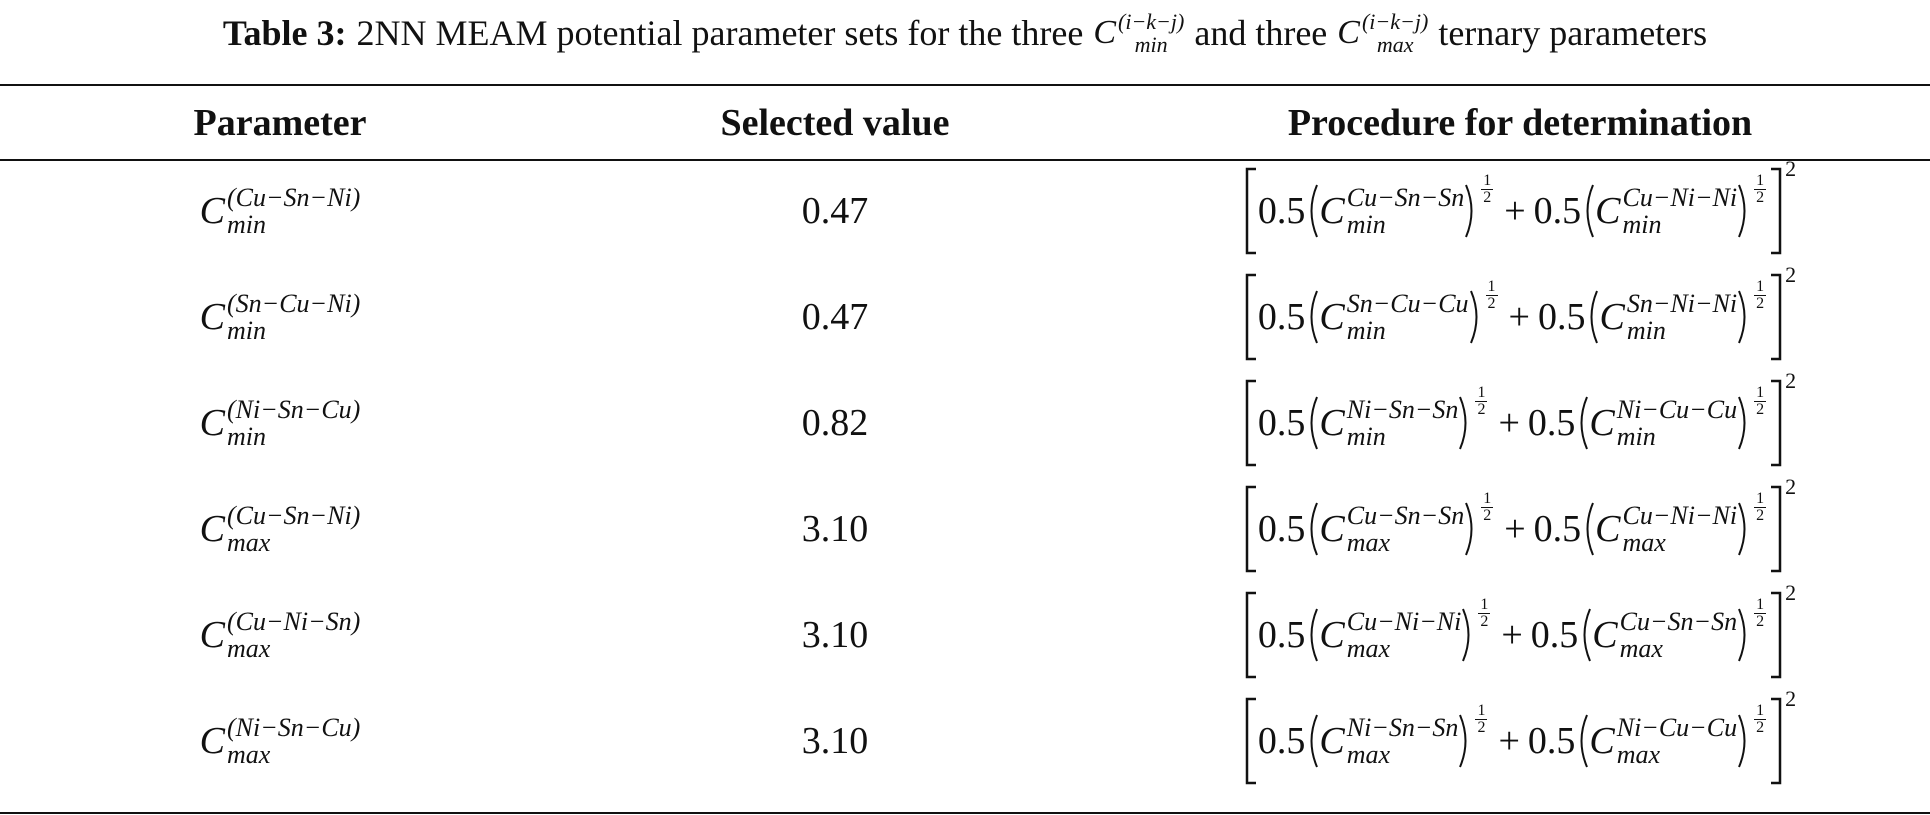 The image size is (1930, 815). Describe the element at coordinates (1677, 727) in the screenshot. I see `superscript: Ni−Cu−Cu` at that location.